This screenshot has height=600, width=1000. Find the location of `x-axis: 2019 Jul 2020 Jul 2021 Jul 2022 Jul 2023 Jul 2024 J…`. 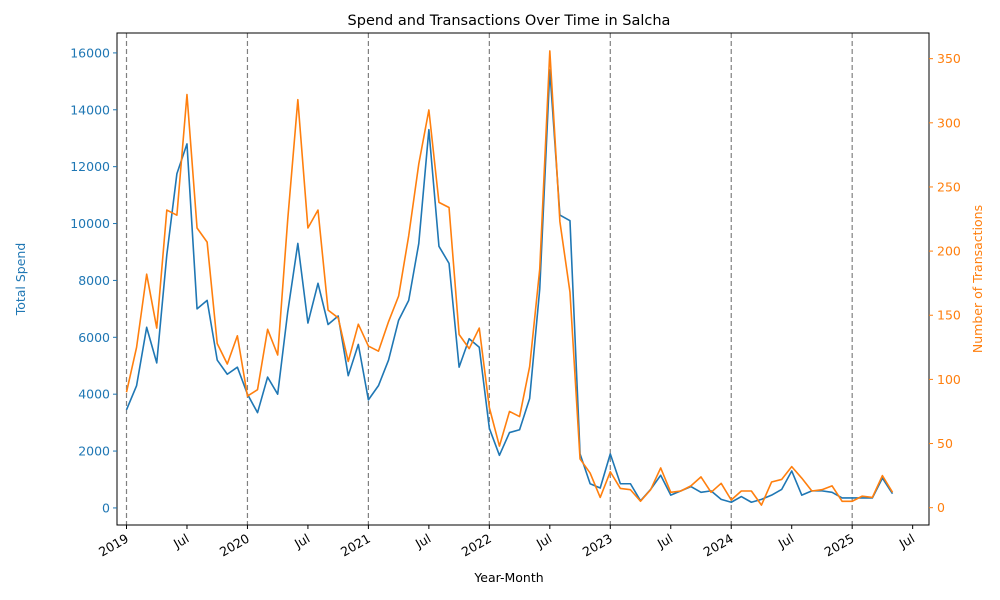

x-axis: 2019 Jul 2020 Jul 2021 Jul 2022 Jul 2023 Jul 2024 J… is located at coordinates (506, 542).